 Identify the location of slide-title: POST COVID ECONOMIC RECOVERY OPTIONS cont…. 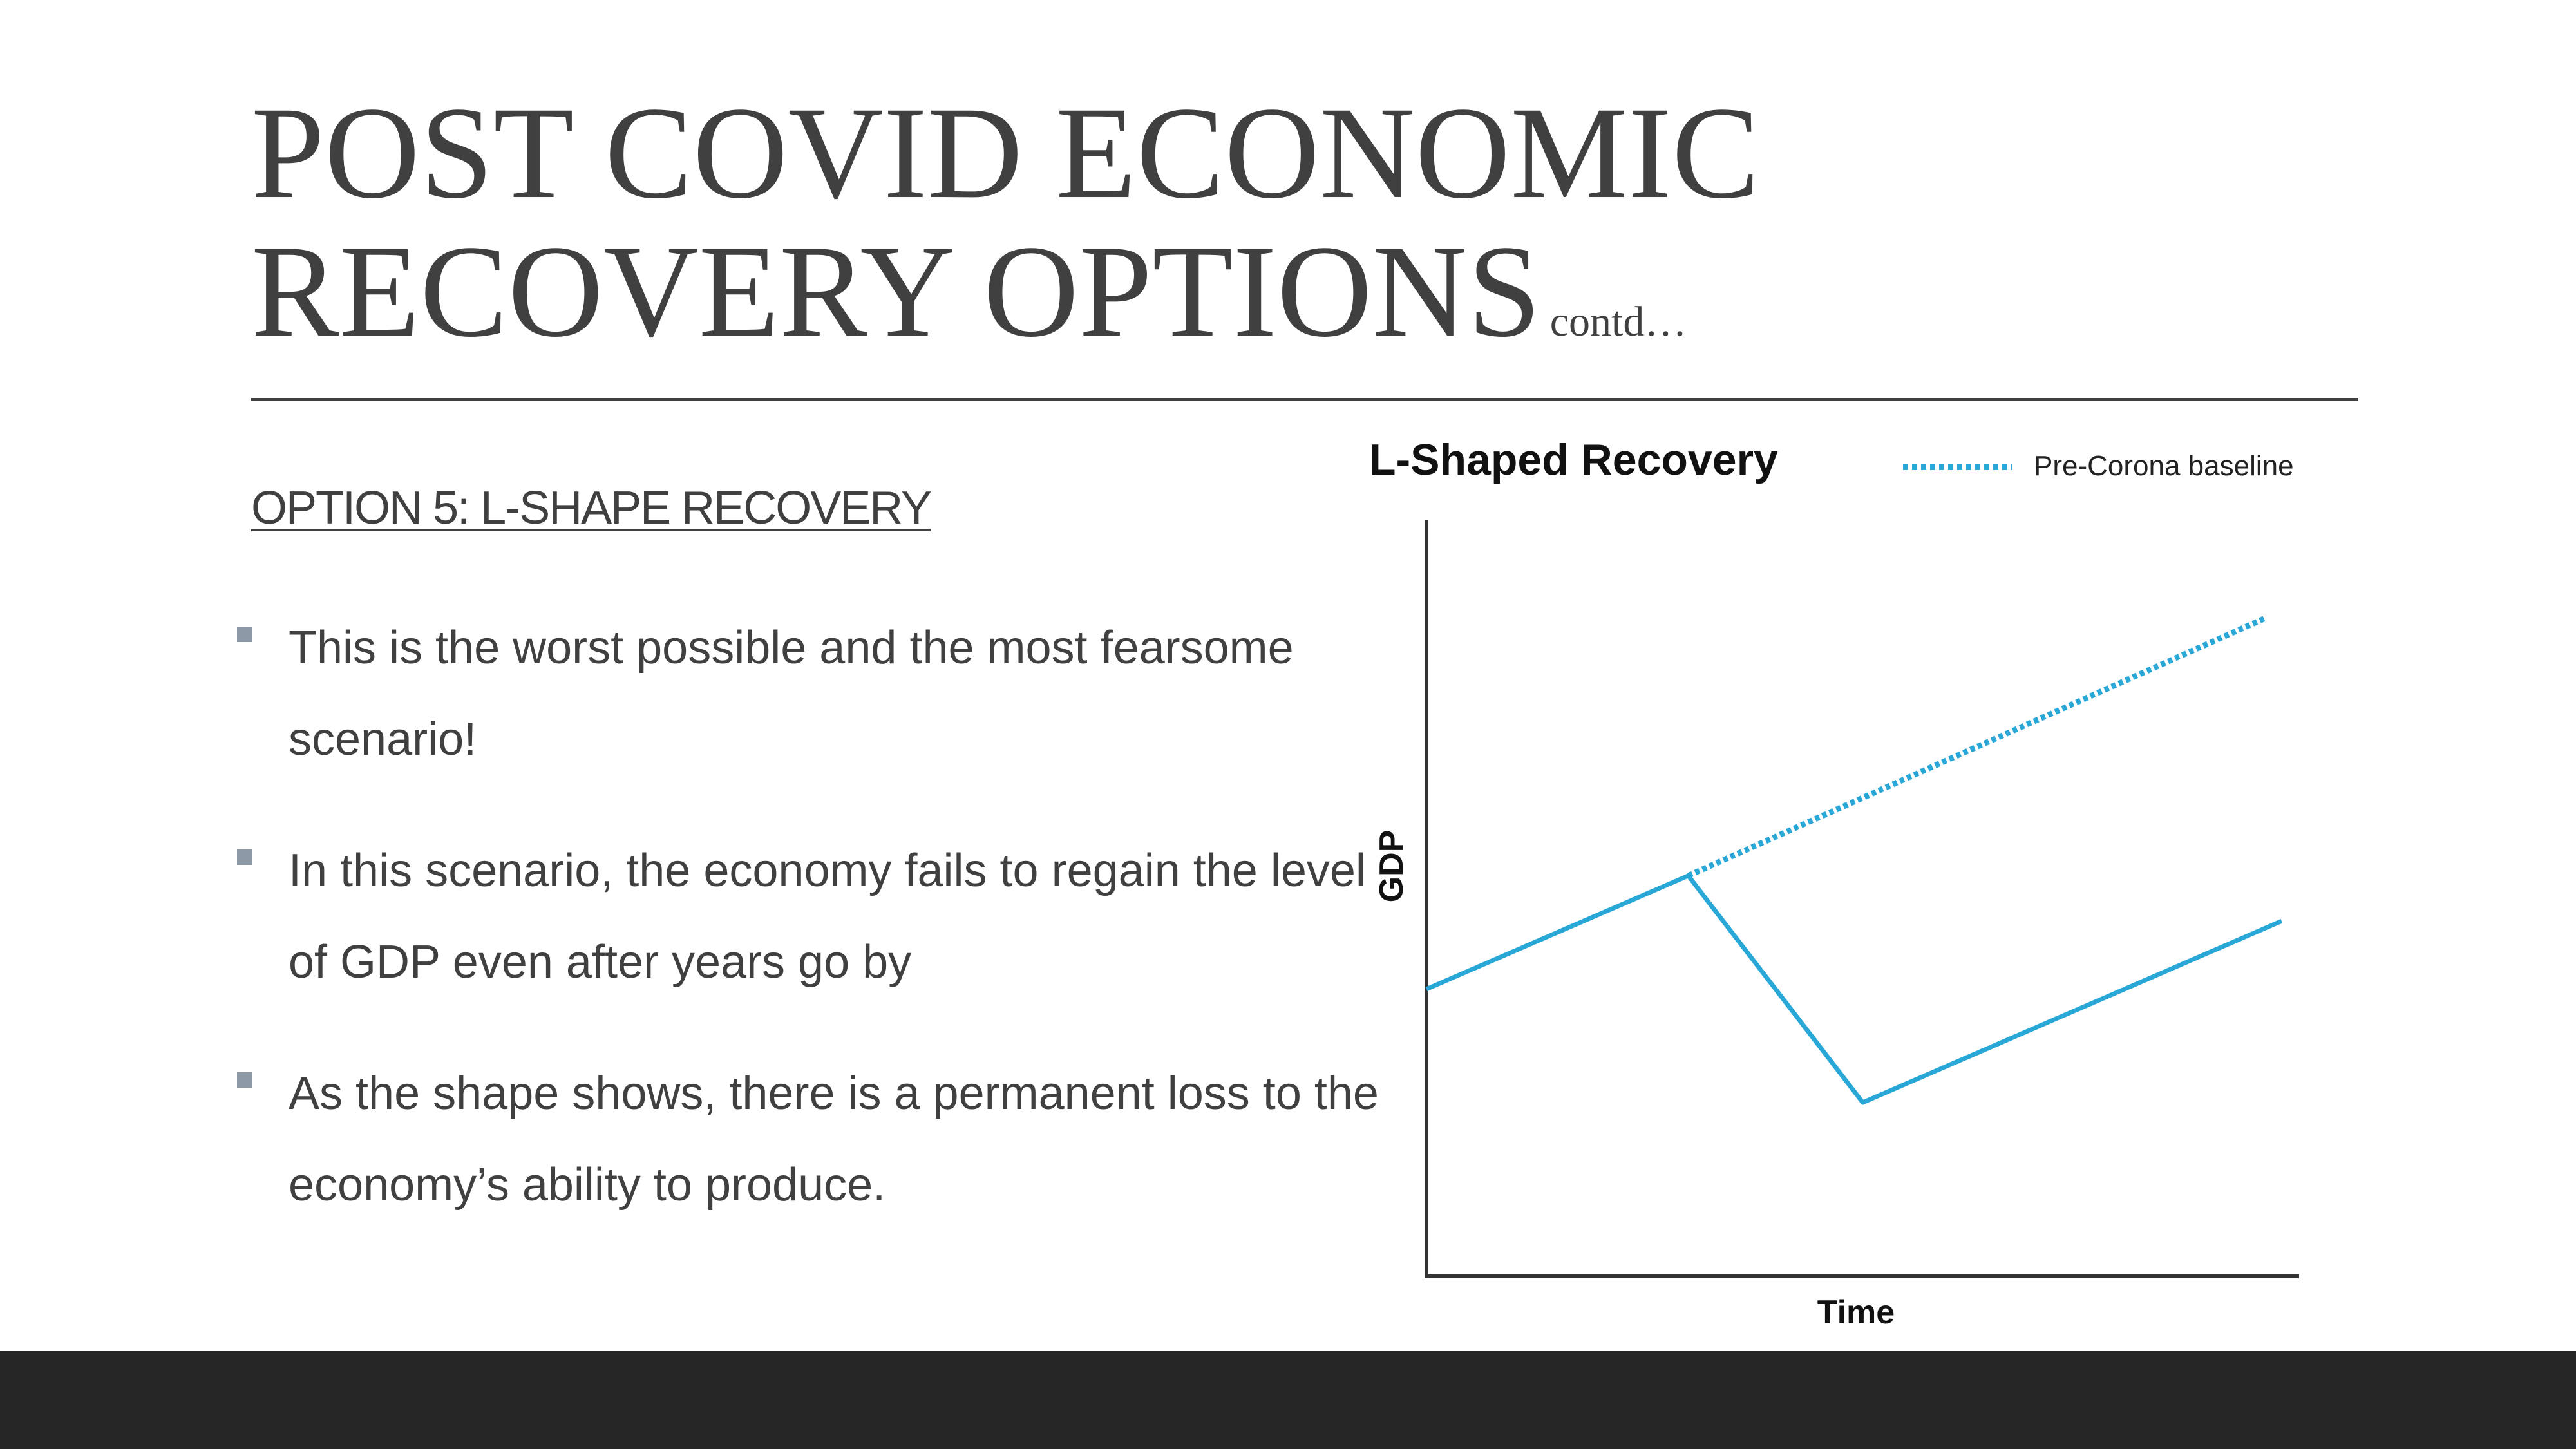
(1217, 223).